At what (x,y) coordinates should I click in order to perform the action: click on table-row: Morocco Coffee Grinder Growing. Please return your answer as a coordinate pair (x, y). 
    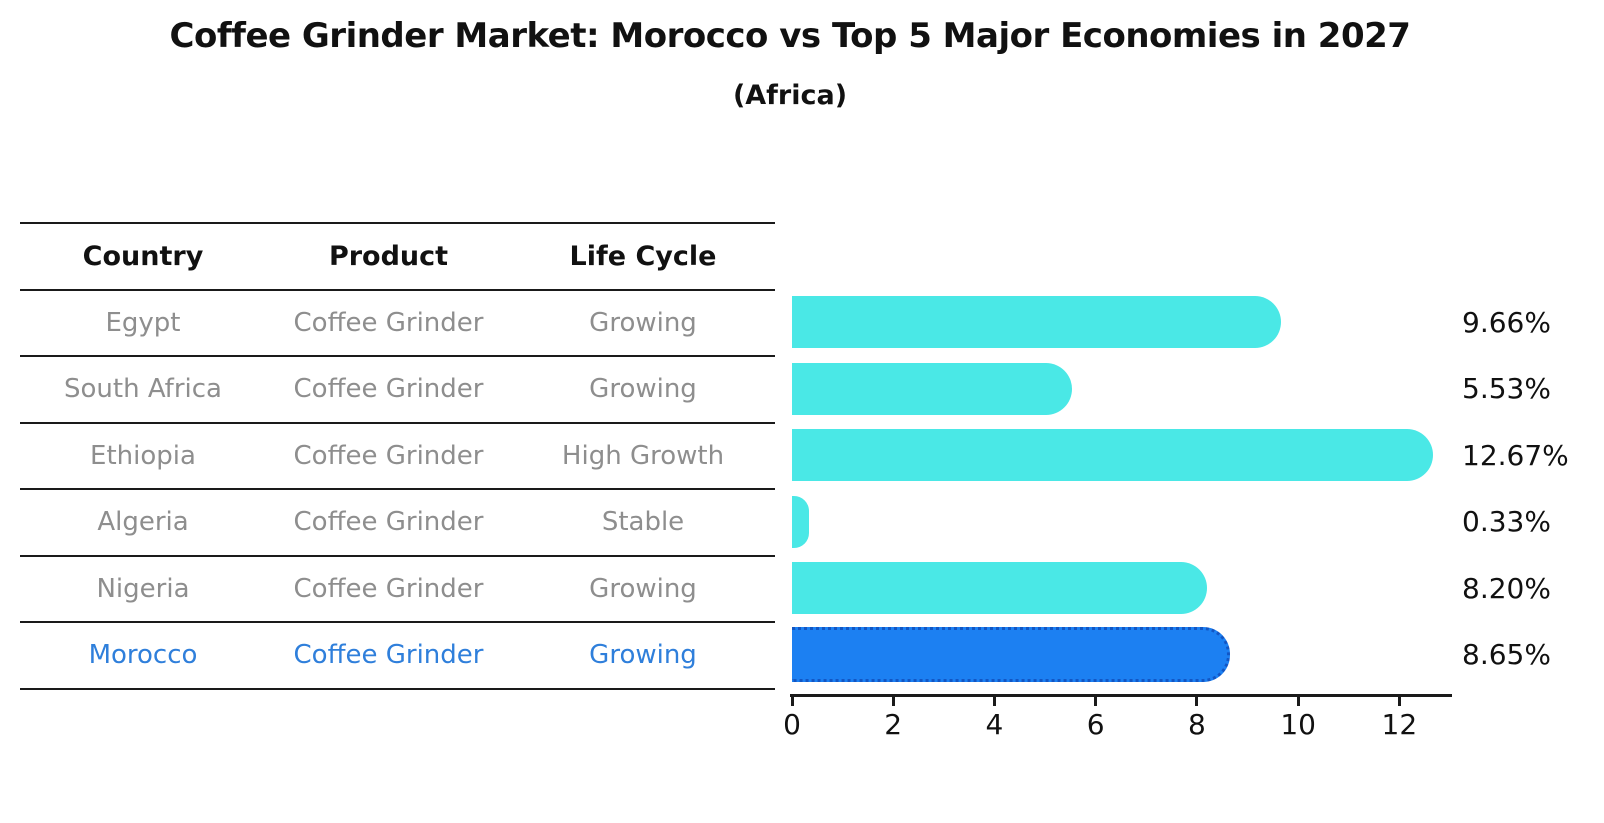
    Looking at the image, I should click on (397, 654).